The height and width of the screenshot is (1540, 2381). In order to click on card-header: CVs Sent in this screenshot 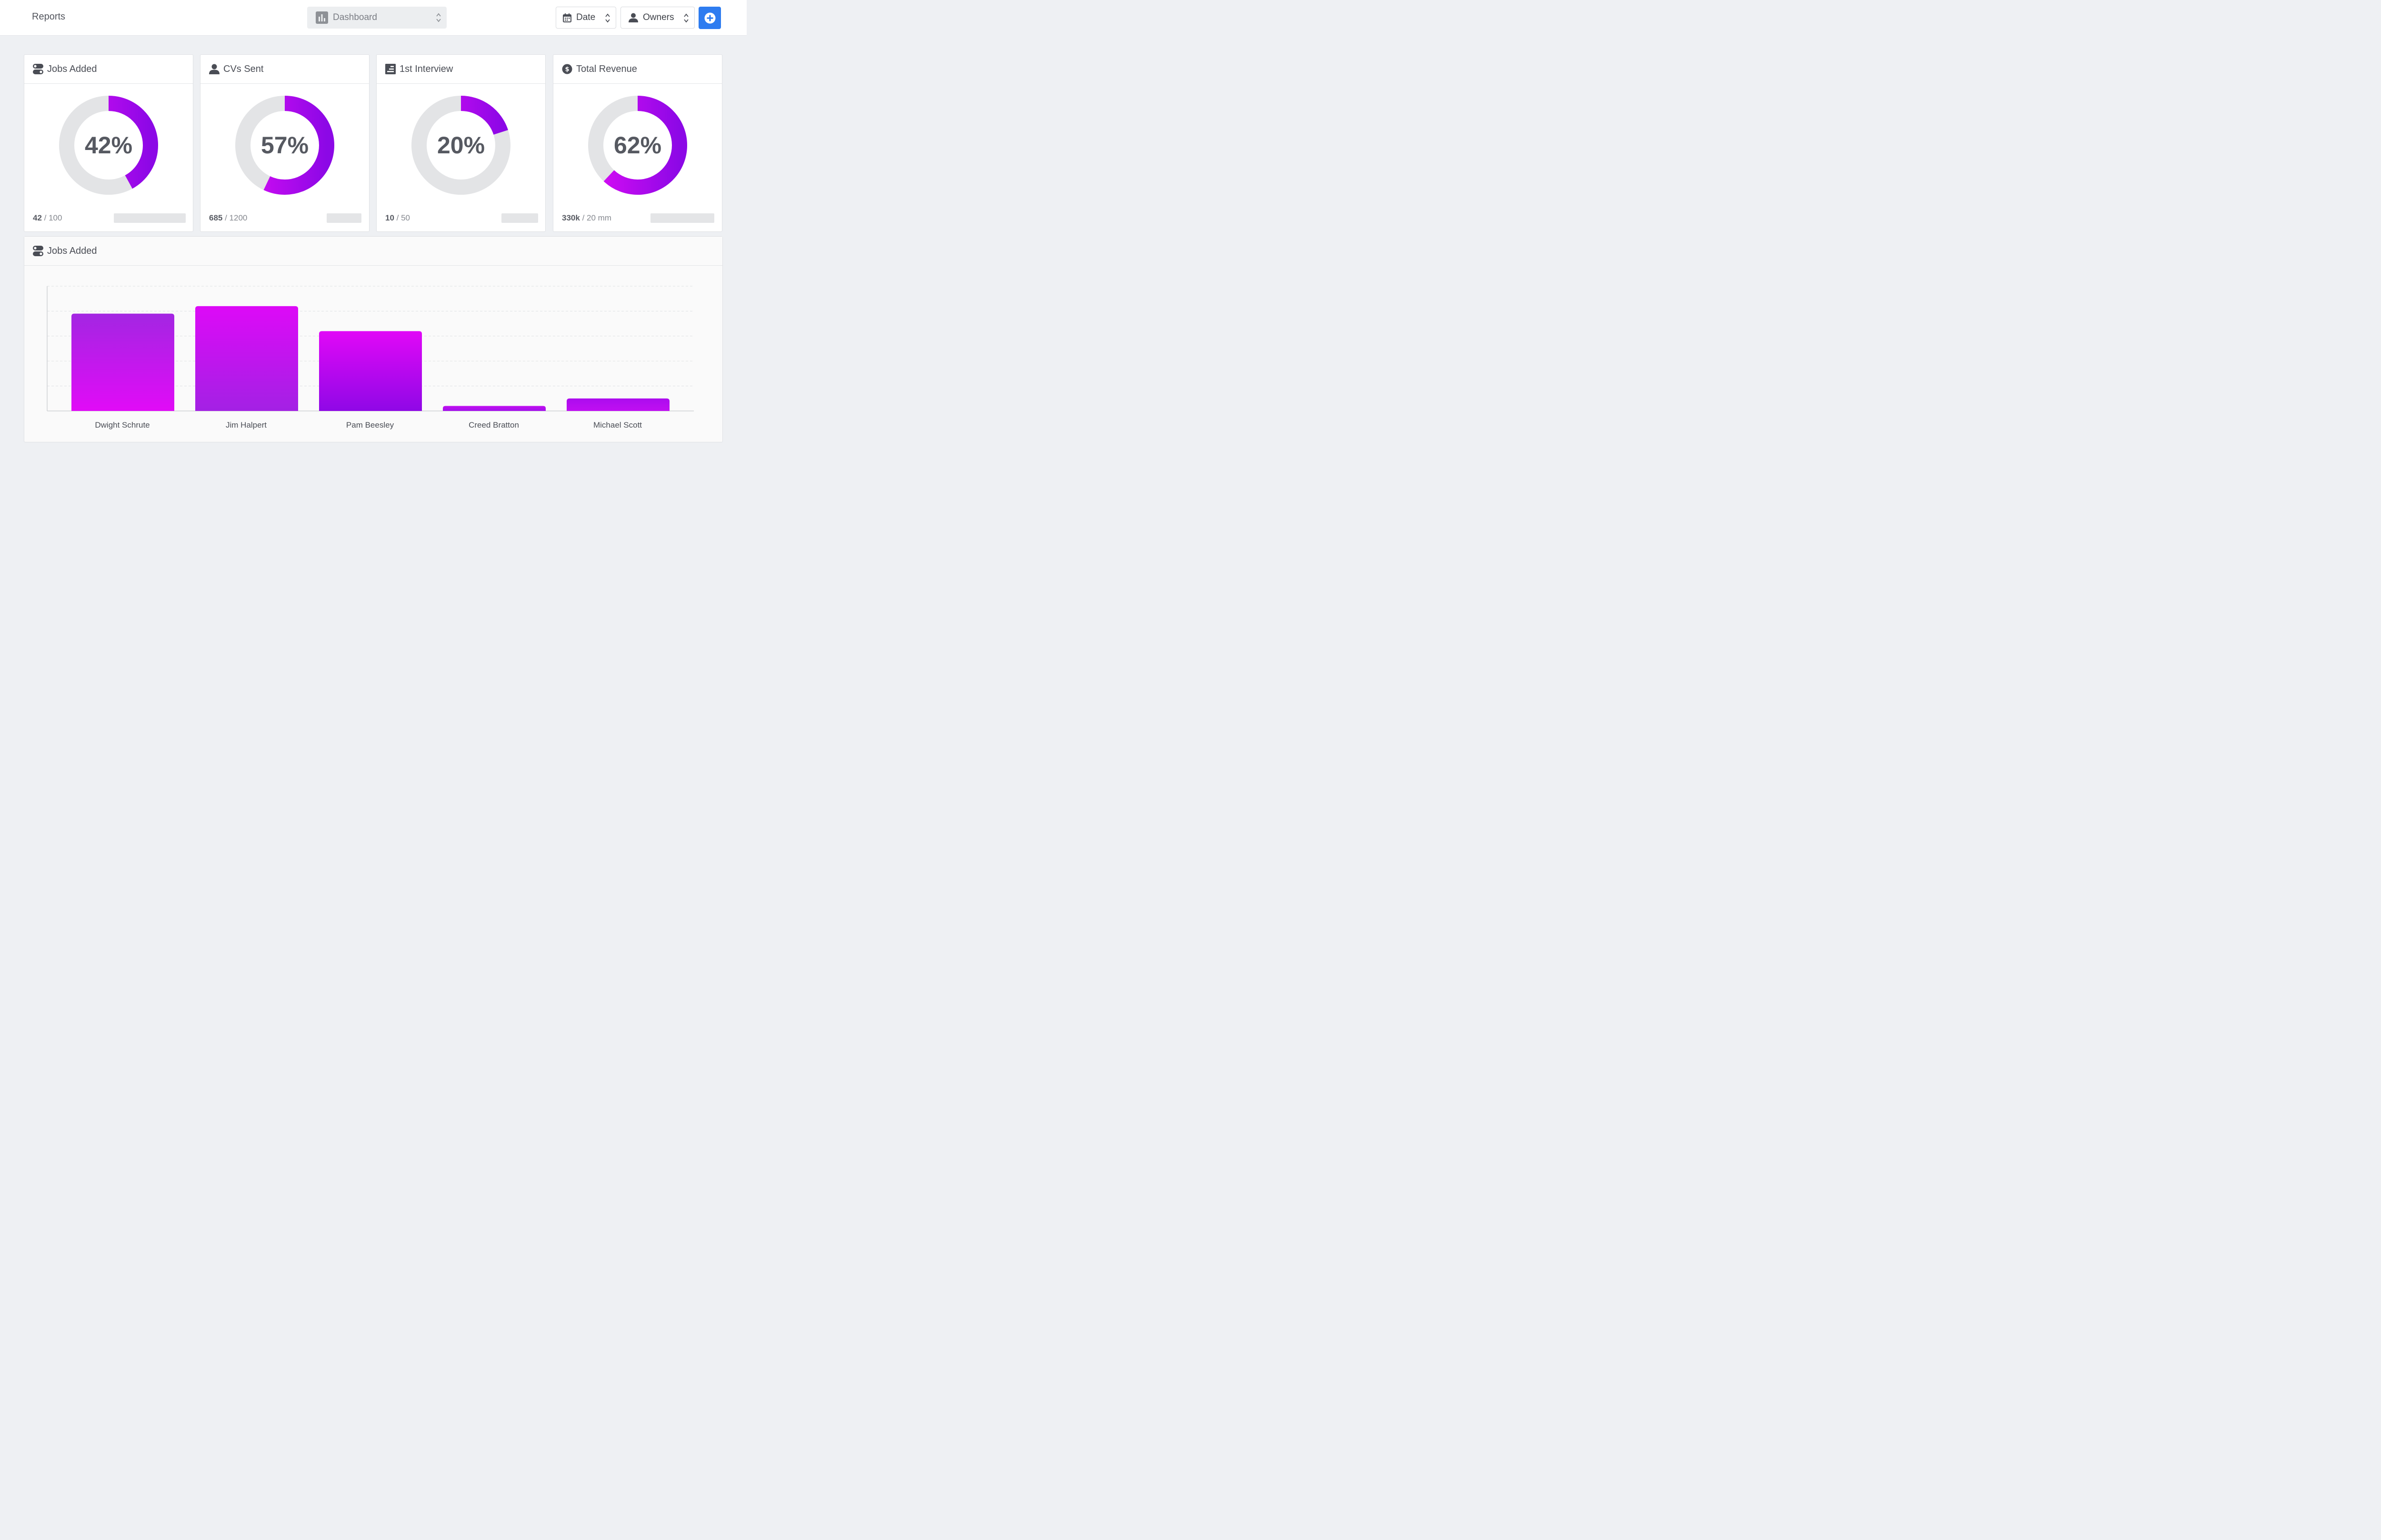, I will do `click(284, 69)`.